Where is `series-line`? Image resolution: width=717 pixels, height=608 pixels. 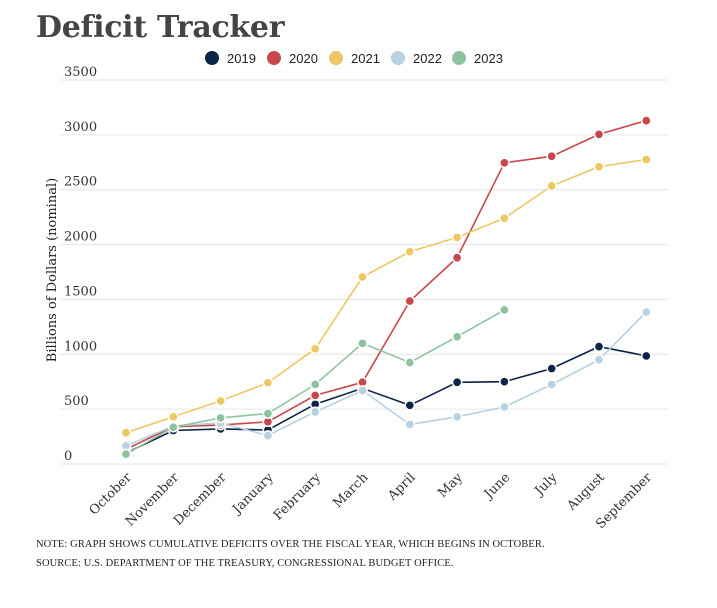
series-line is located at coordinates (386, 399).